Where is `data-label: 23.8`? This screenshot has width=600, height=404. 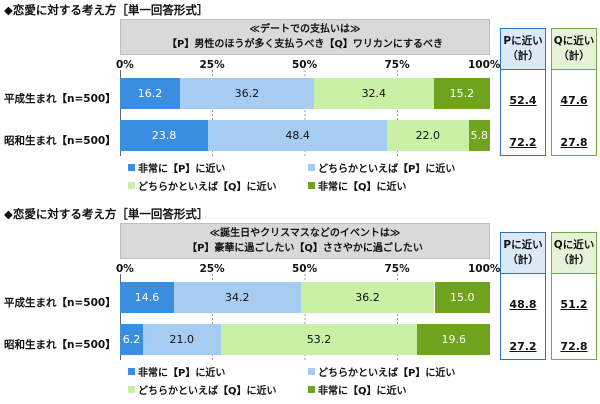 data-label: 23.8 is located at coordinates (164, 135).